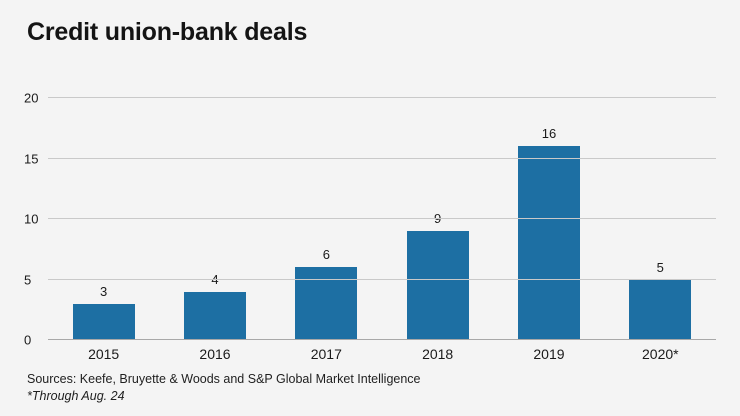 This screenshot has width=740, height=416. I want to click on bar: 9, so click(437, 276).